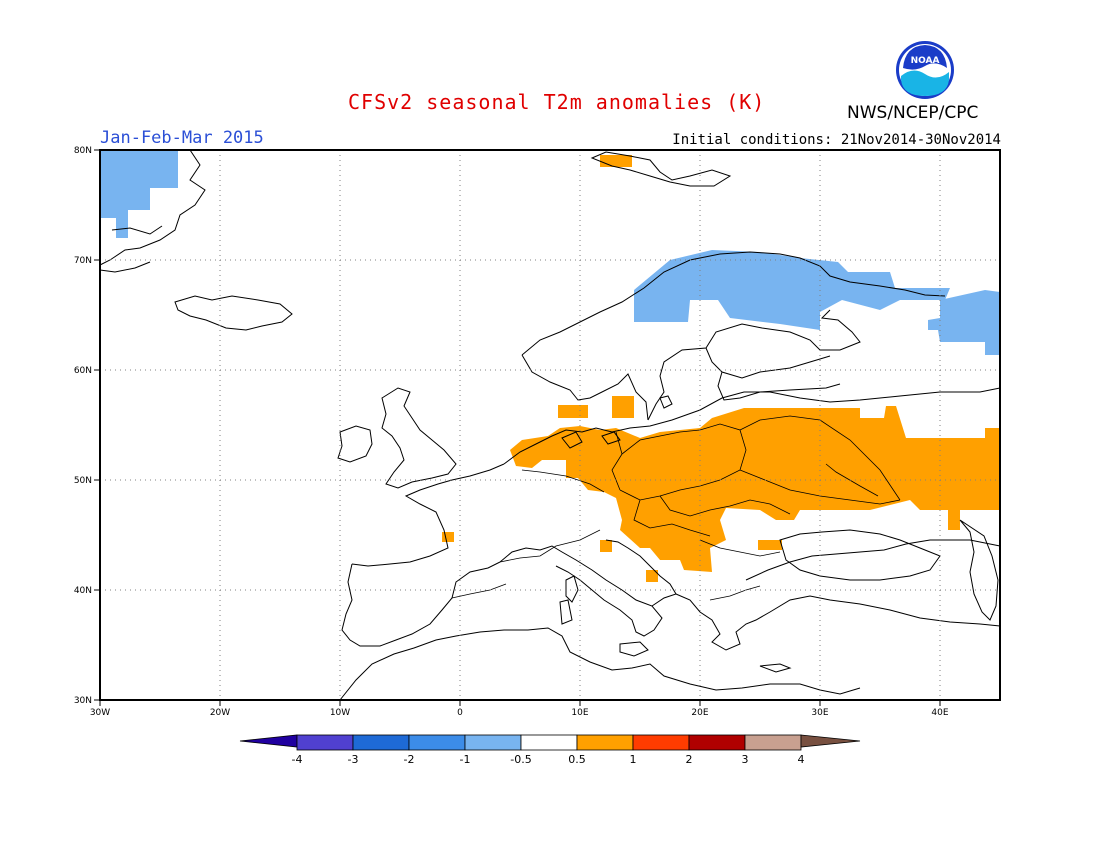 This screenshot has width=1100, height=850. What do you see at coordinates (548, 759) in the screenshot?
I see `colorbar-labels: -4 -3 -2 -1 -0.5 0.5 1 2 3 4` at bounding box center [548, 759].